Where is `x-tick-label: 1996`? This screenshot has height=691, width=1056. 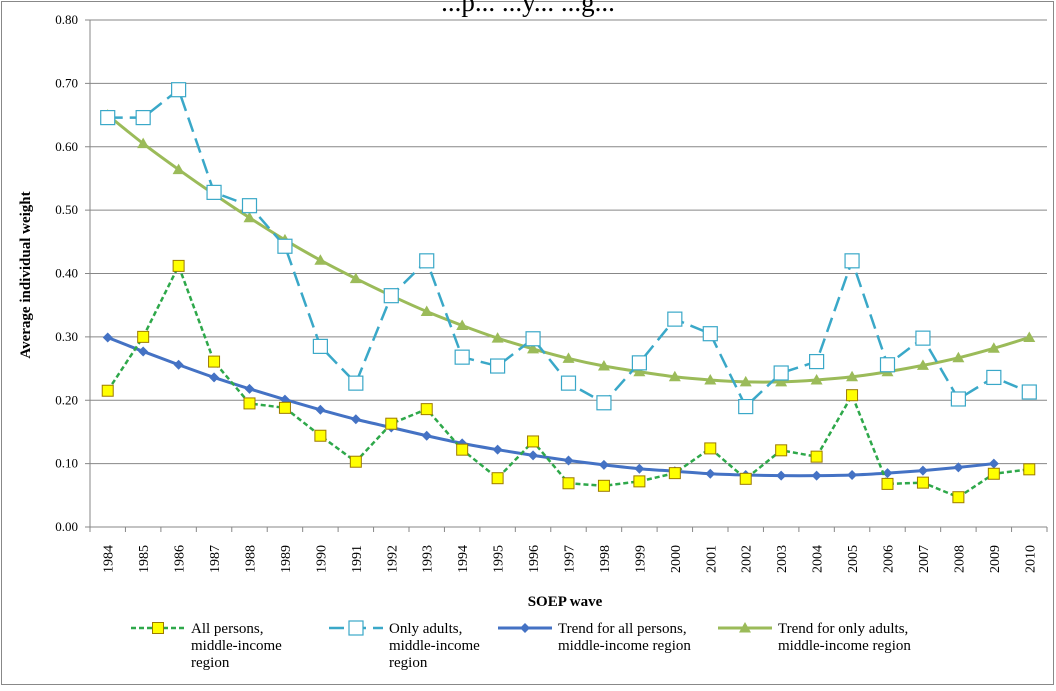
x-tick-label: 1996 is located at coordinates (534, 559).